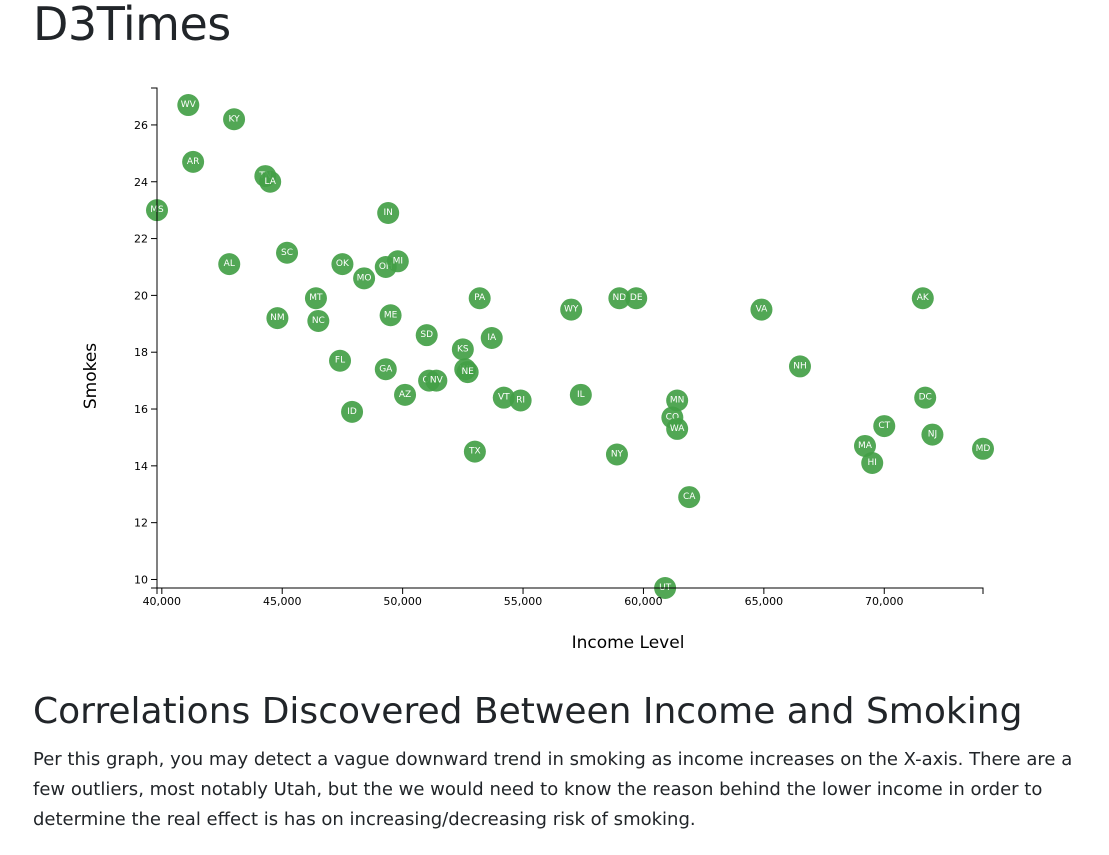  I want to click on state-point-ct: CT, so click(884, 426).